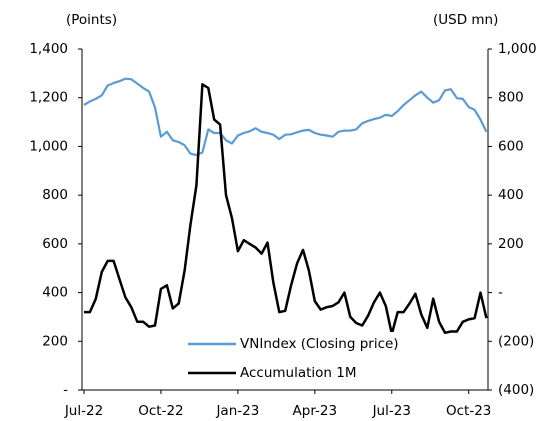 Image resolution: width=558 pixels, height=421 pixels. Describe the element at coordinates (511, 146) in the screenshot. I see `y2-tick-label: 600` at that location.